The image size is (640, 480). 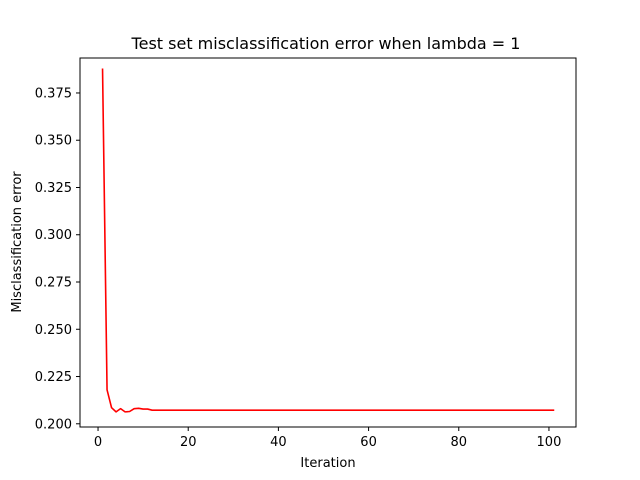 I want to click on x-tick-label-5: 100, so click(x=549, y=442).